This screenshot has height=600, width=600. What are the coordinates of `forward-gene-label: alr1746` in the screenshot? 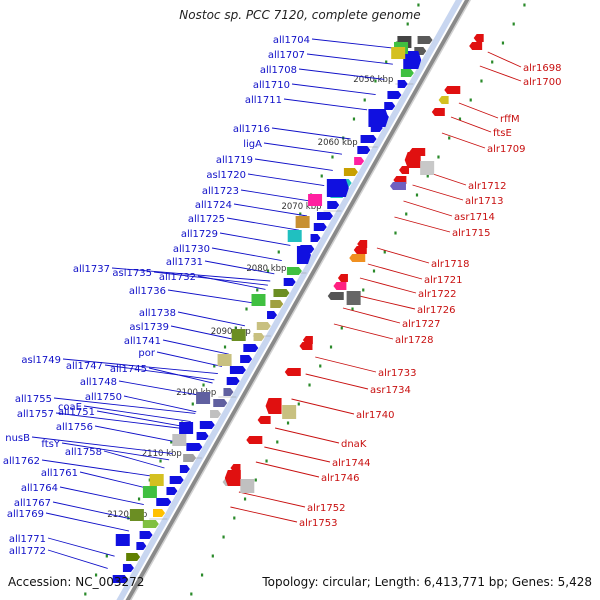 It's located at (340, 478).